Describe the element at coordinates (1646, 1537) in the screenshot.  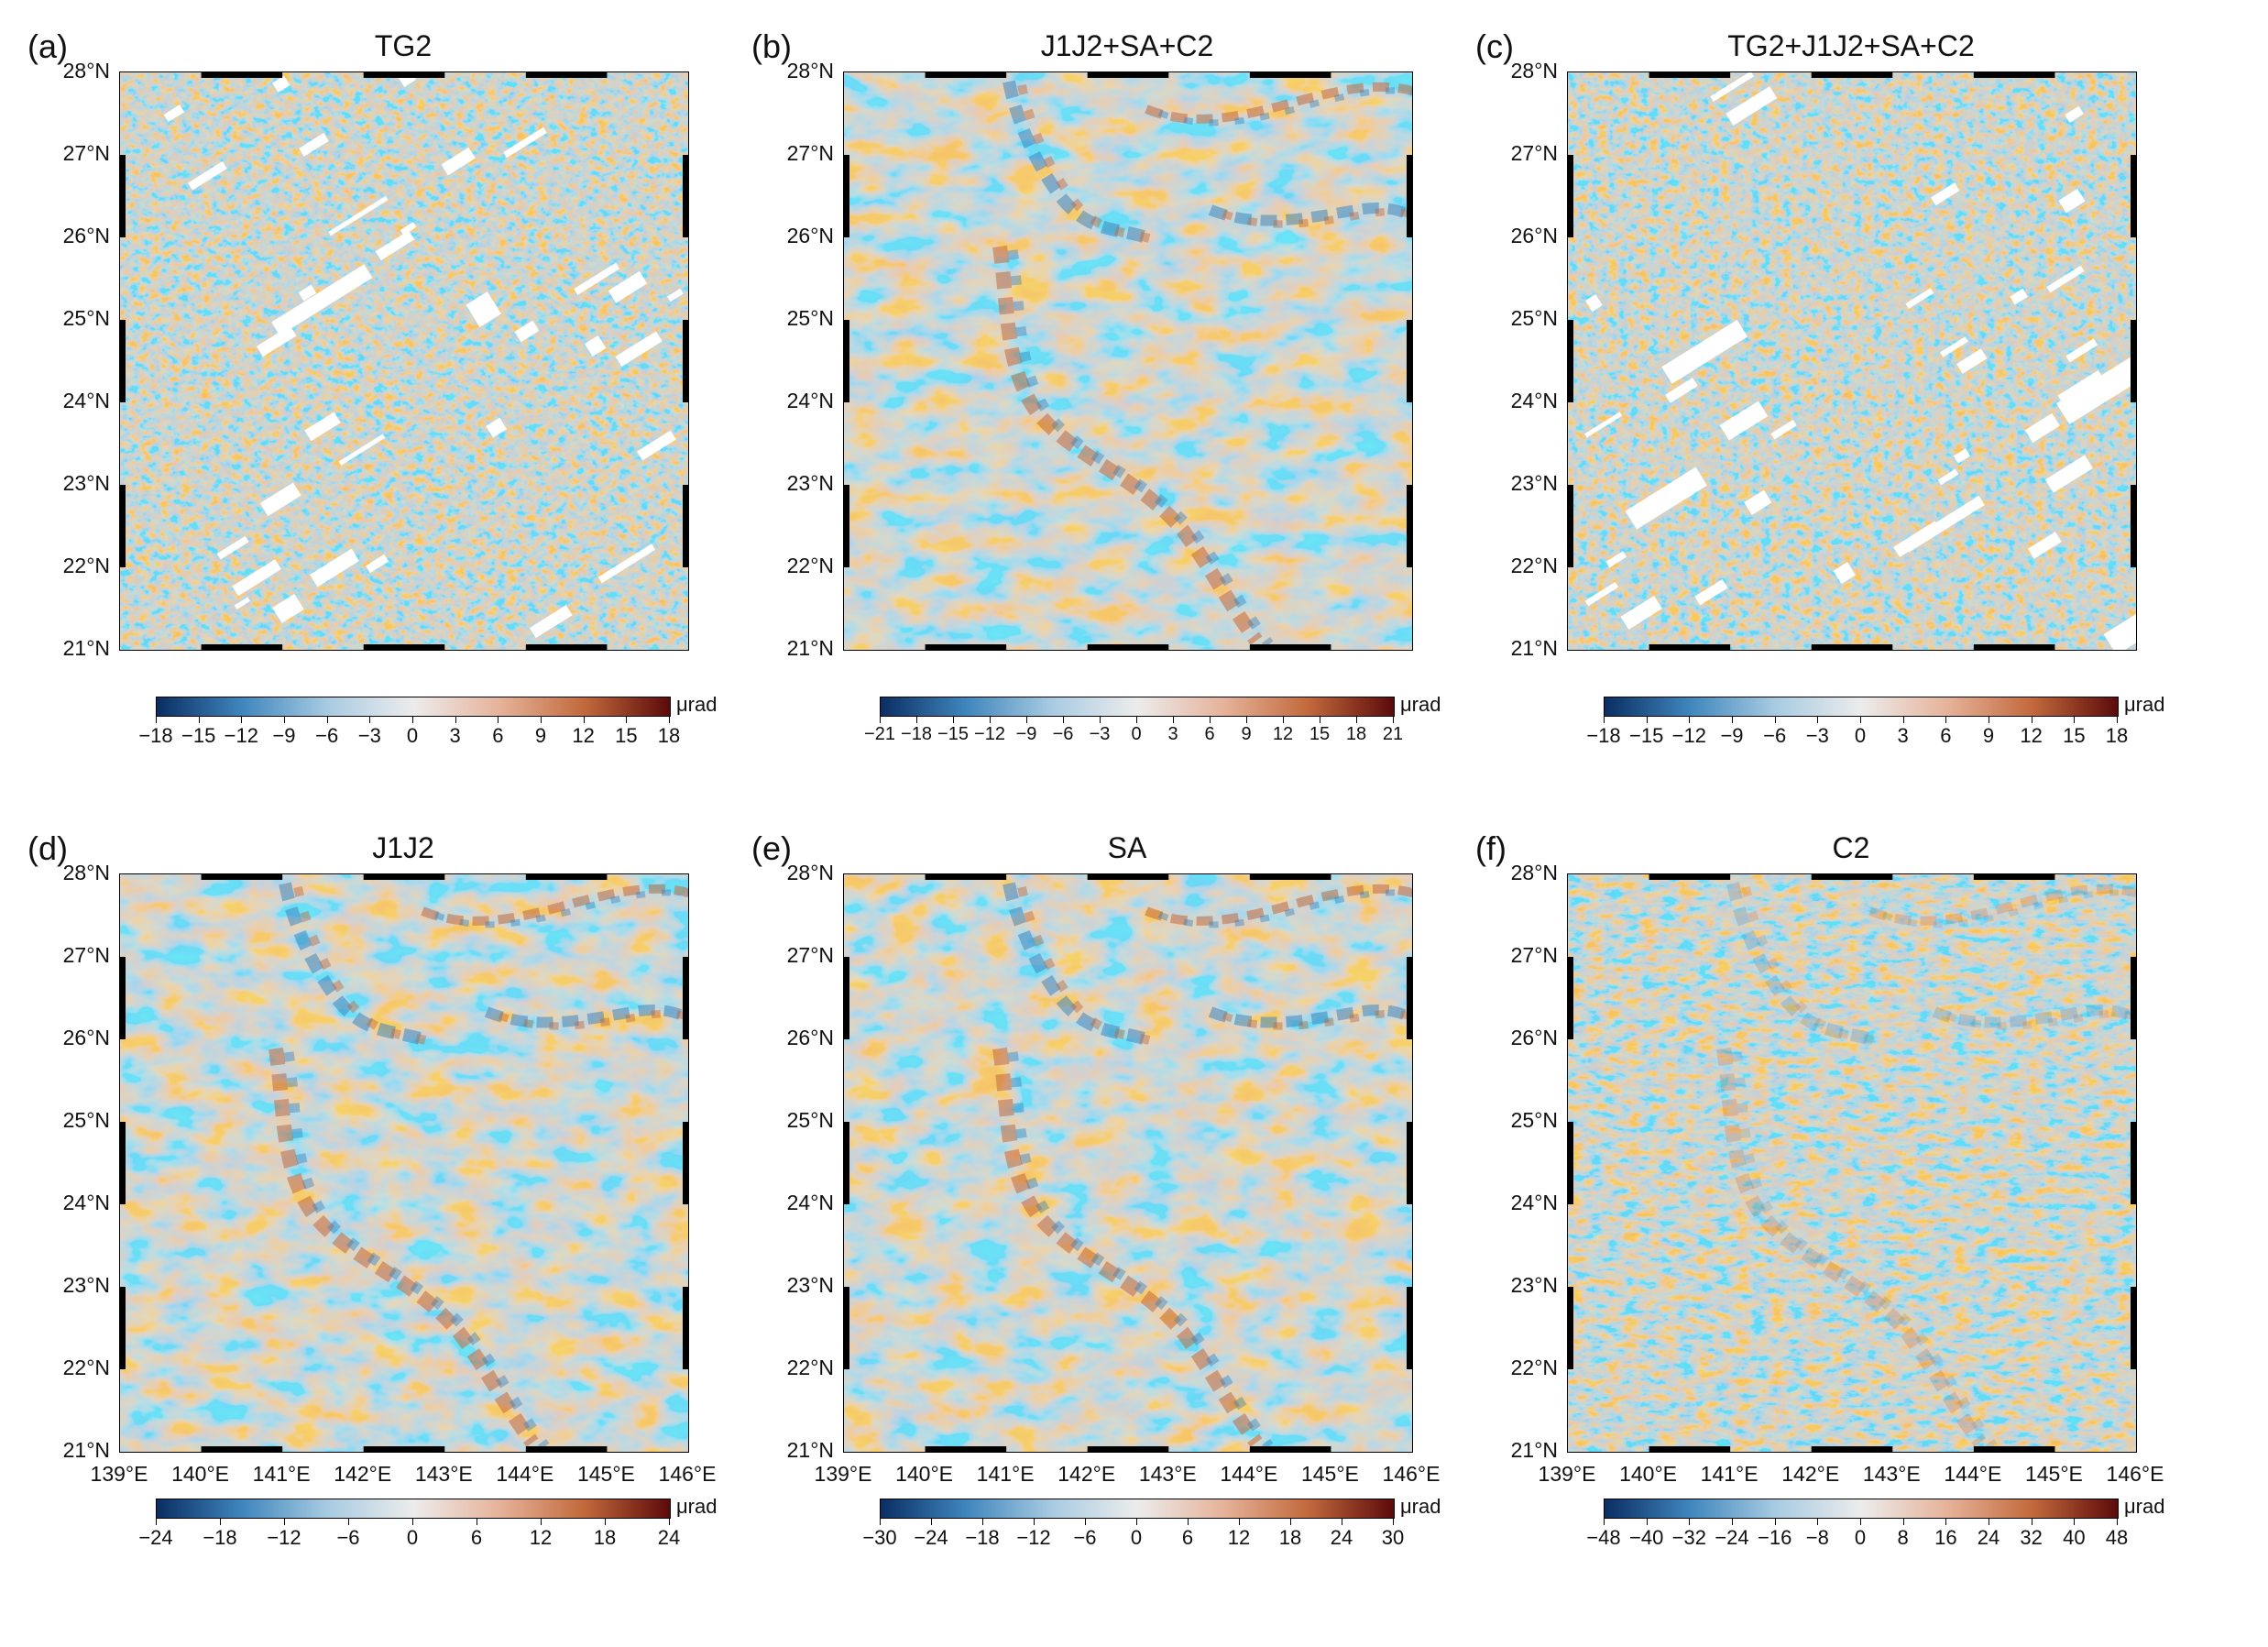
I see `colorbar-tick-label: −40` at that location.